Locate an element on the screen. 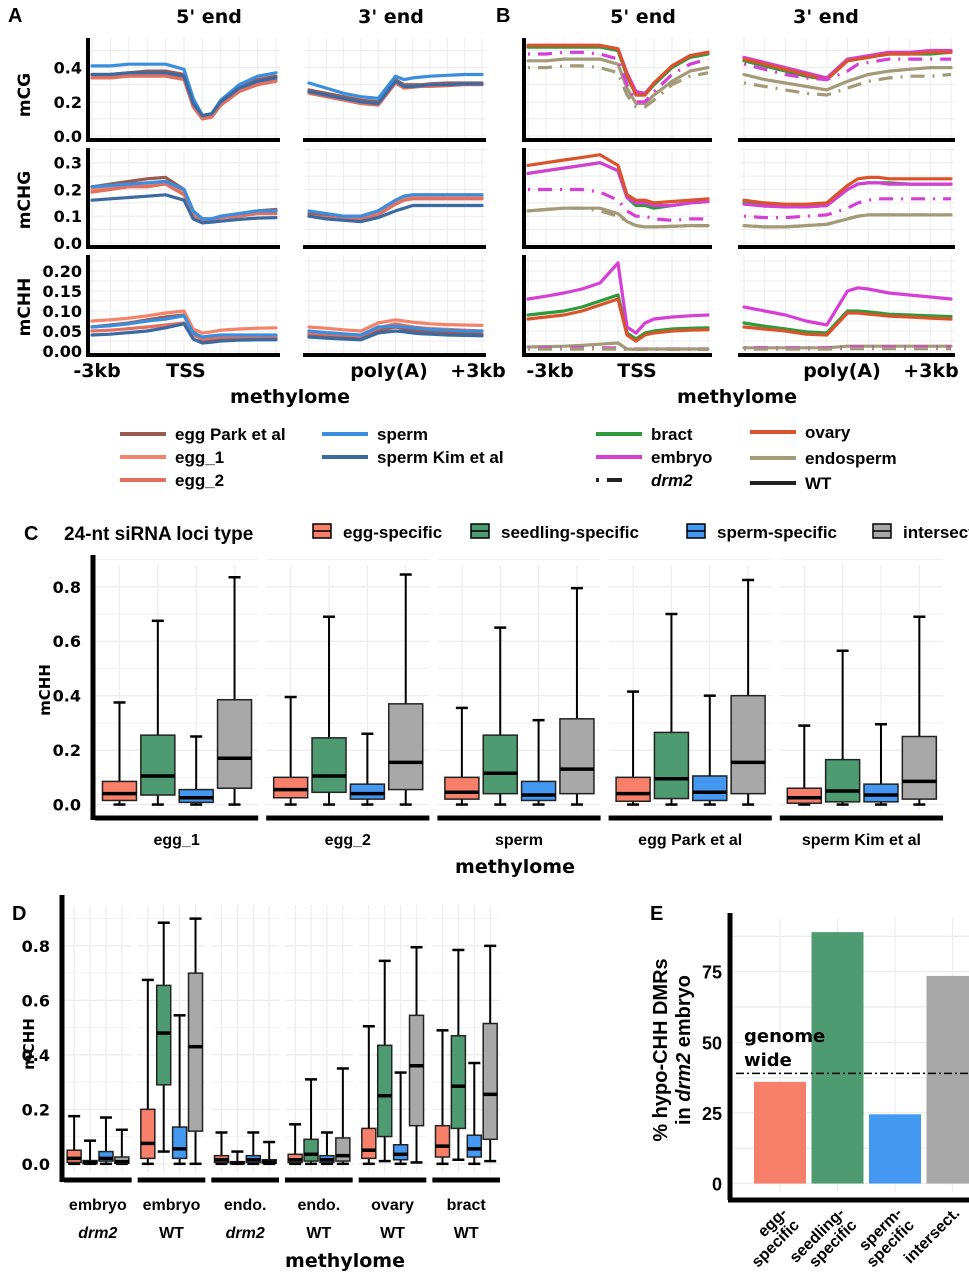  x-tick-sublabel: drm2 is located at coordinates (97, 1233).